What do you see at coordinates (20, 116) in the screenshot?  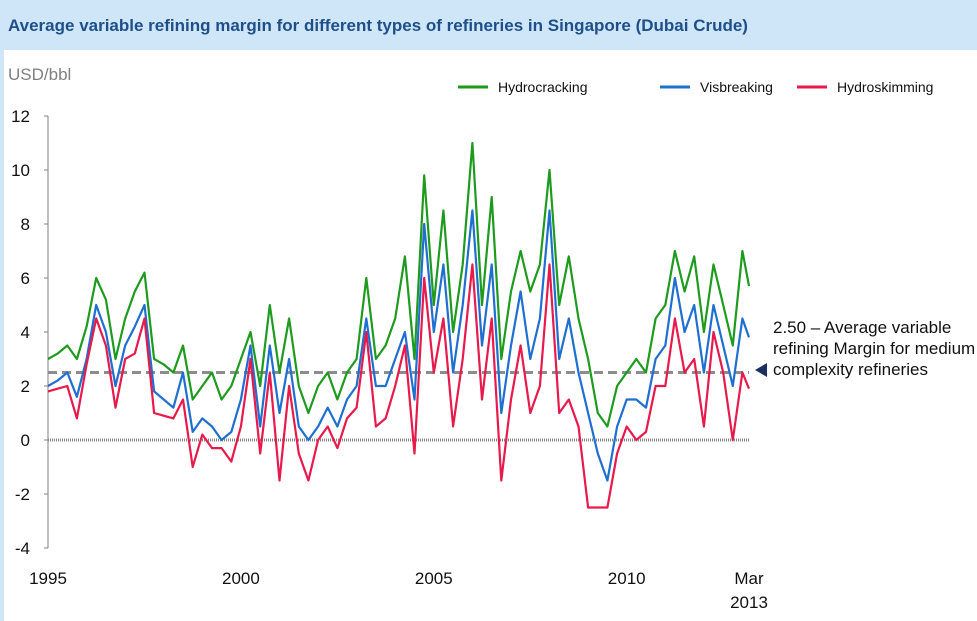 I see `y-tick-label: 12` at bounding box center [20, 116].